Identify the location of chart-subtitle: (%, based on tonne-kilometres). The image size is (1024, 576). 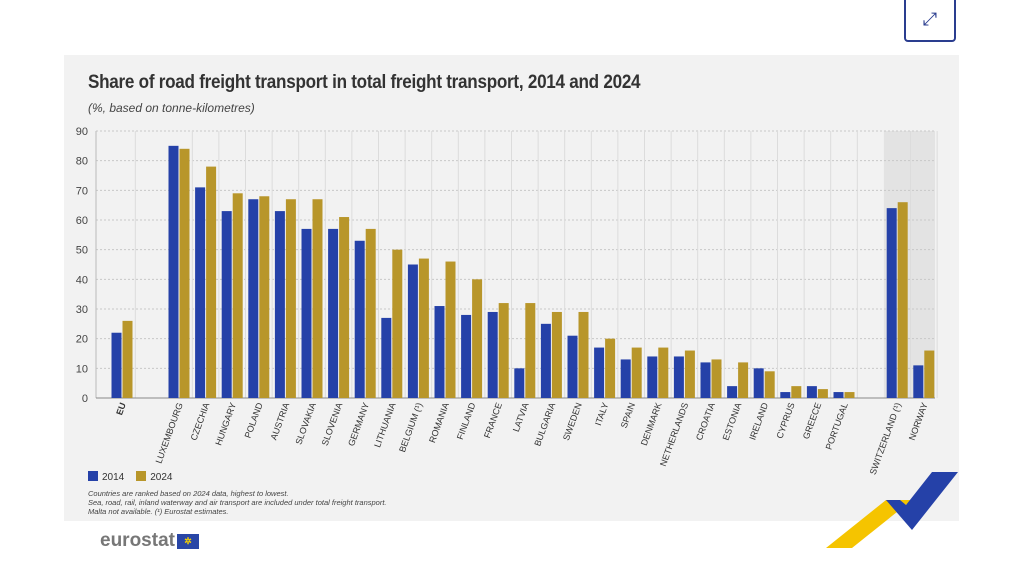
(171, 108).